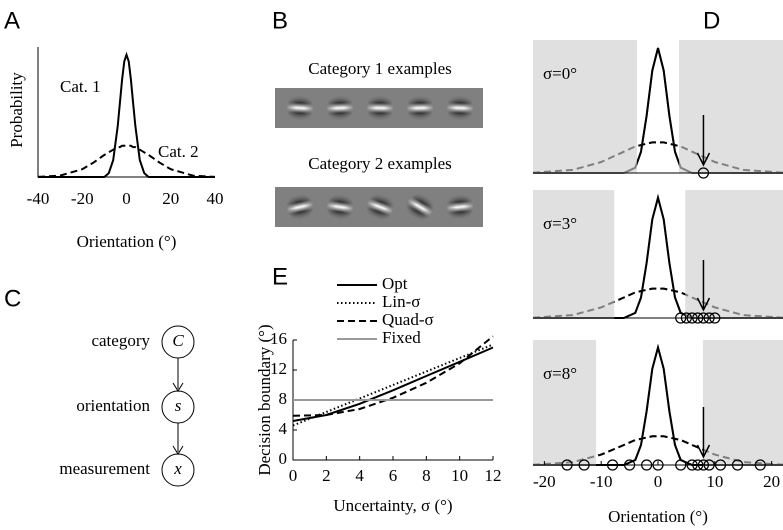 The image size is (783, 530). What do you see at coordinates (280, 20) in the screenshot?
I see `panel-label: B` at bounding box center [280, 20].